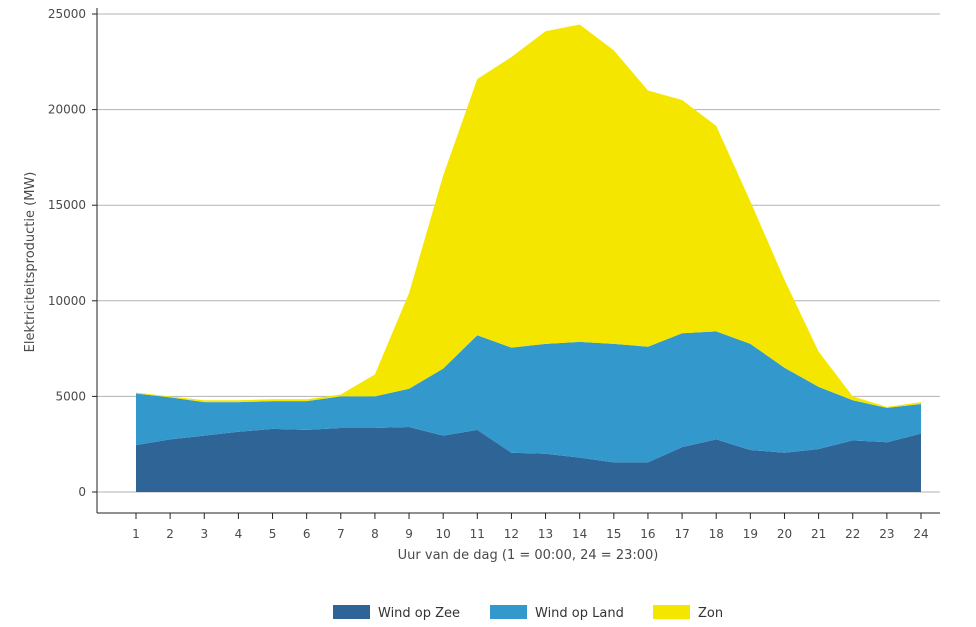  I want to click on x-tick-label-2: 2, so click(170, 534).